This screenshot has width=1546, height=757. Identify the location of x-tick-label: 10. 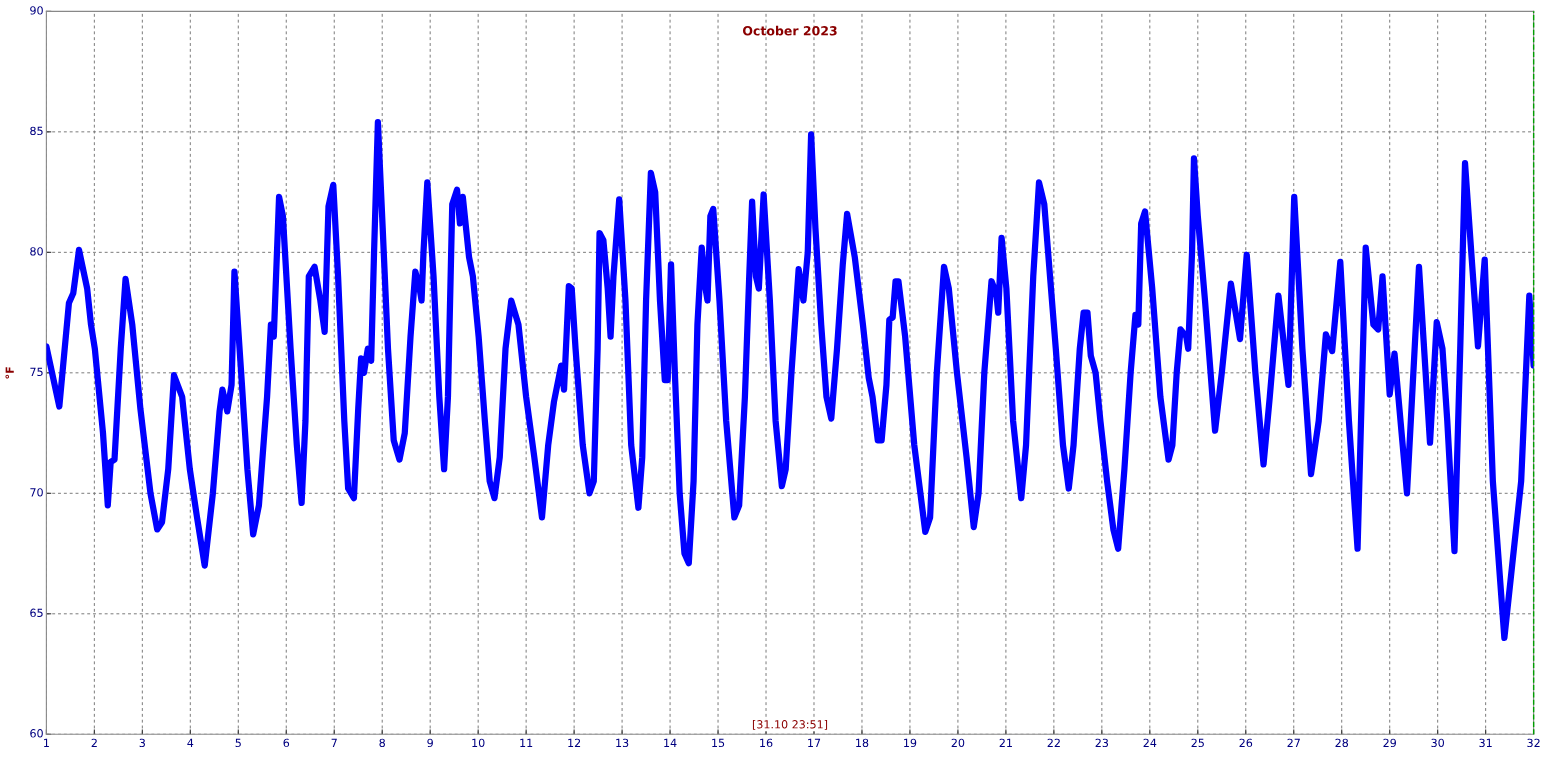
(478, 743).